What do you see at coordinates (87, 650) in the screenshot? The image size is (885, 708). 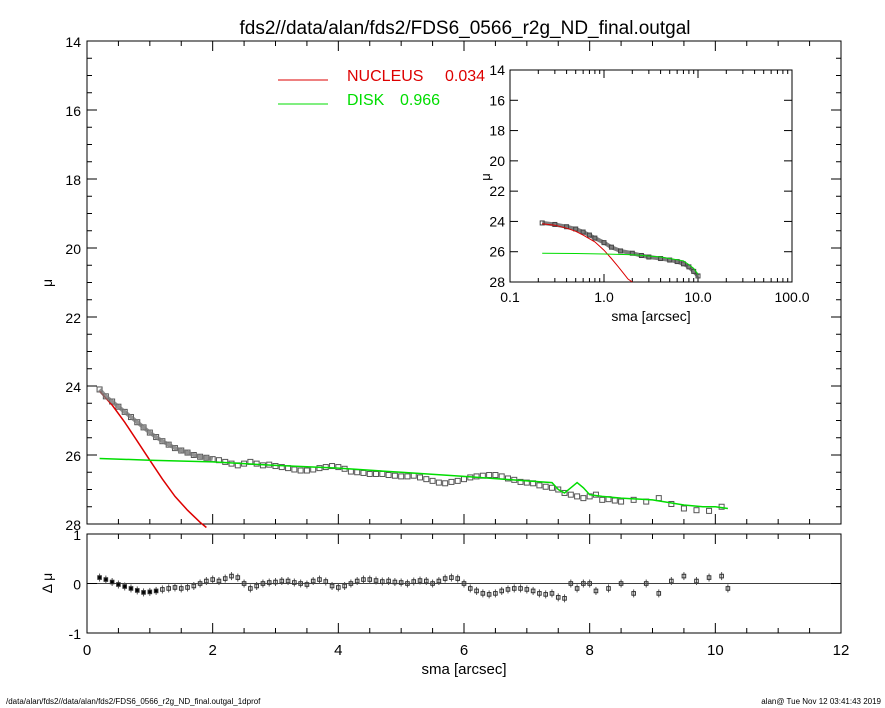 I see `residual-x-tick-label: 0` at bounding box center [87, 650].